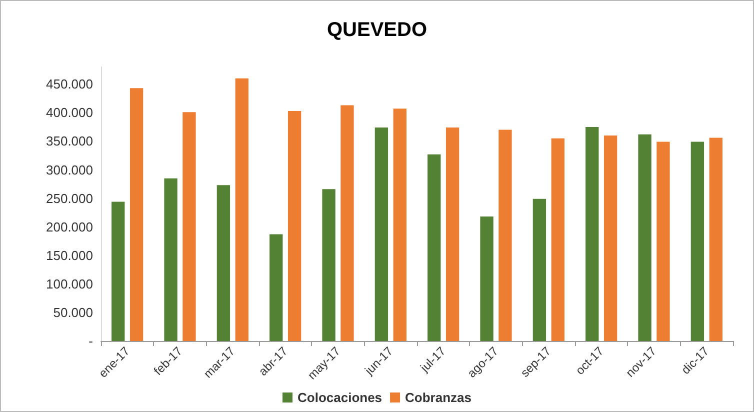 This screenshot has width=754, height=412. What do you see at coordinates (438, 397) in the screenshot?
I see `legend-label: Cobranzas` at bounding box center [438, 397].